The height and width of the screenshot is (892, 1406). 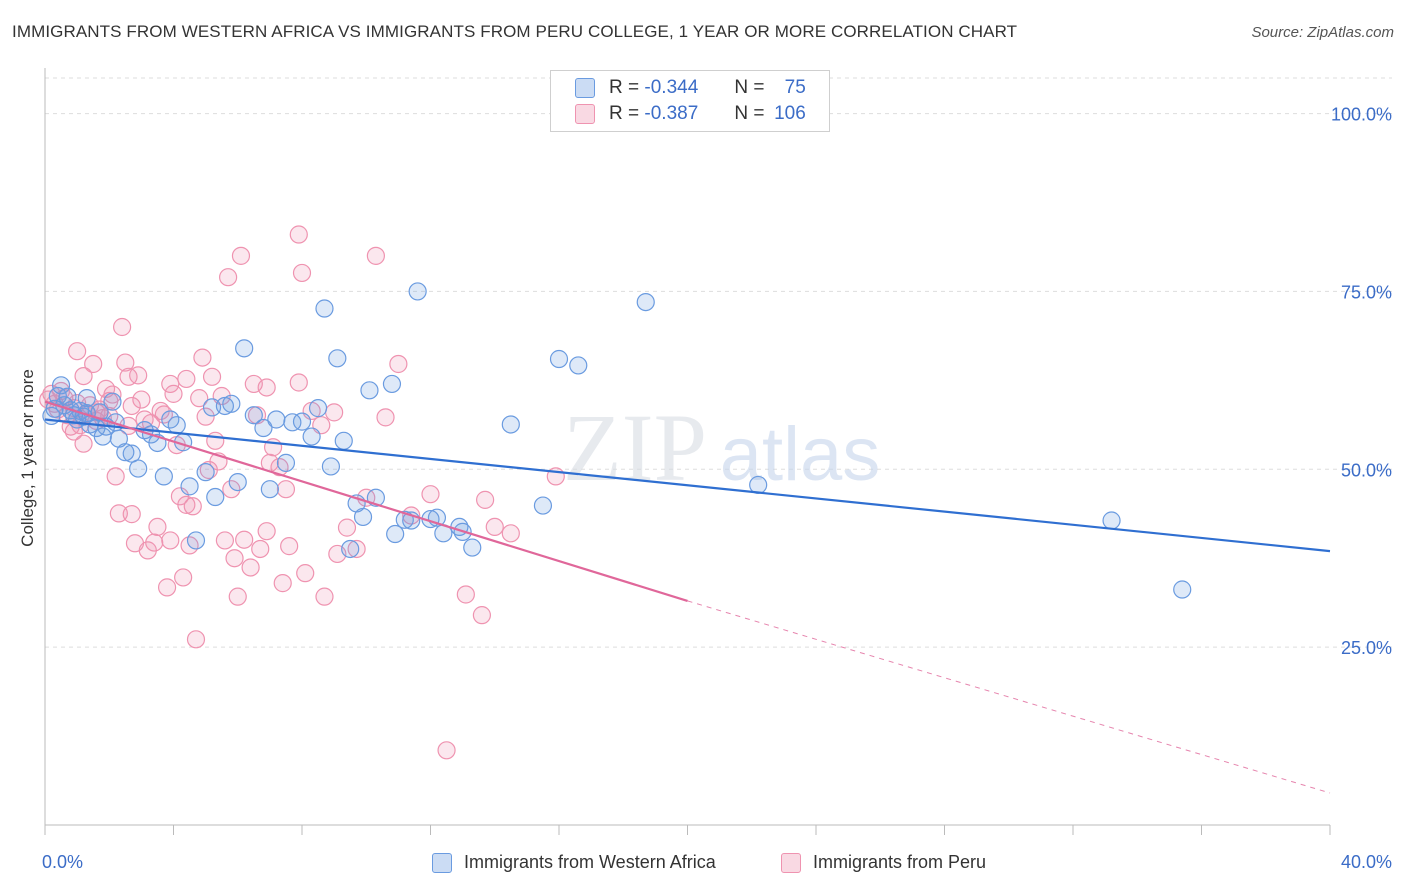 What do you see at coordinates (635, 447) in the screenshot?
I see `watermark-zip: ZIP` at bounding box center [635, 447].